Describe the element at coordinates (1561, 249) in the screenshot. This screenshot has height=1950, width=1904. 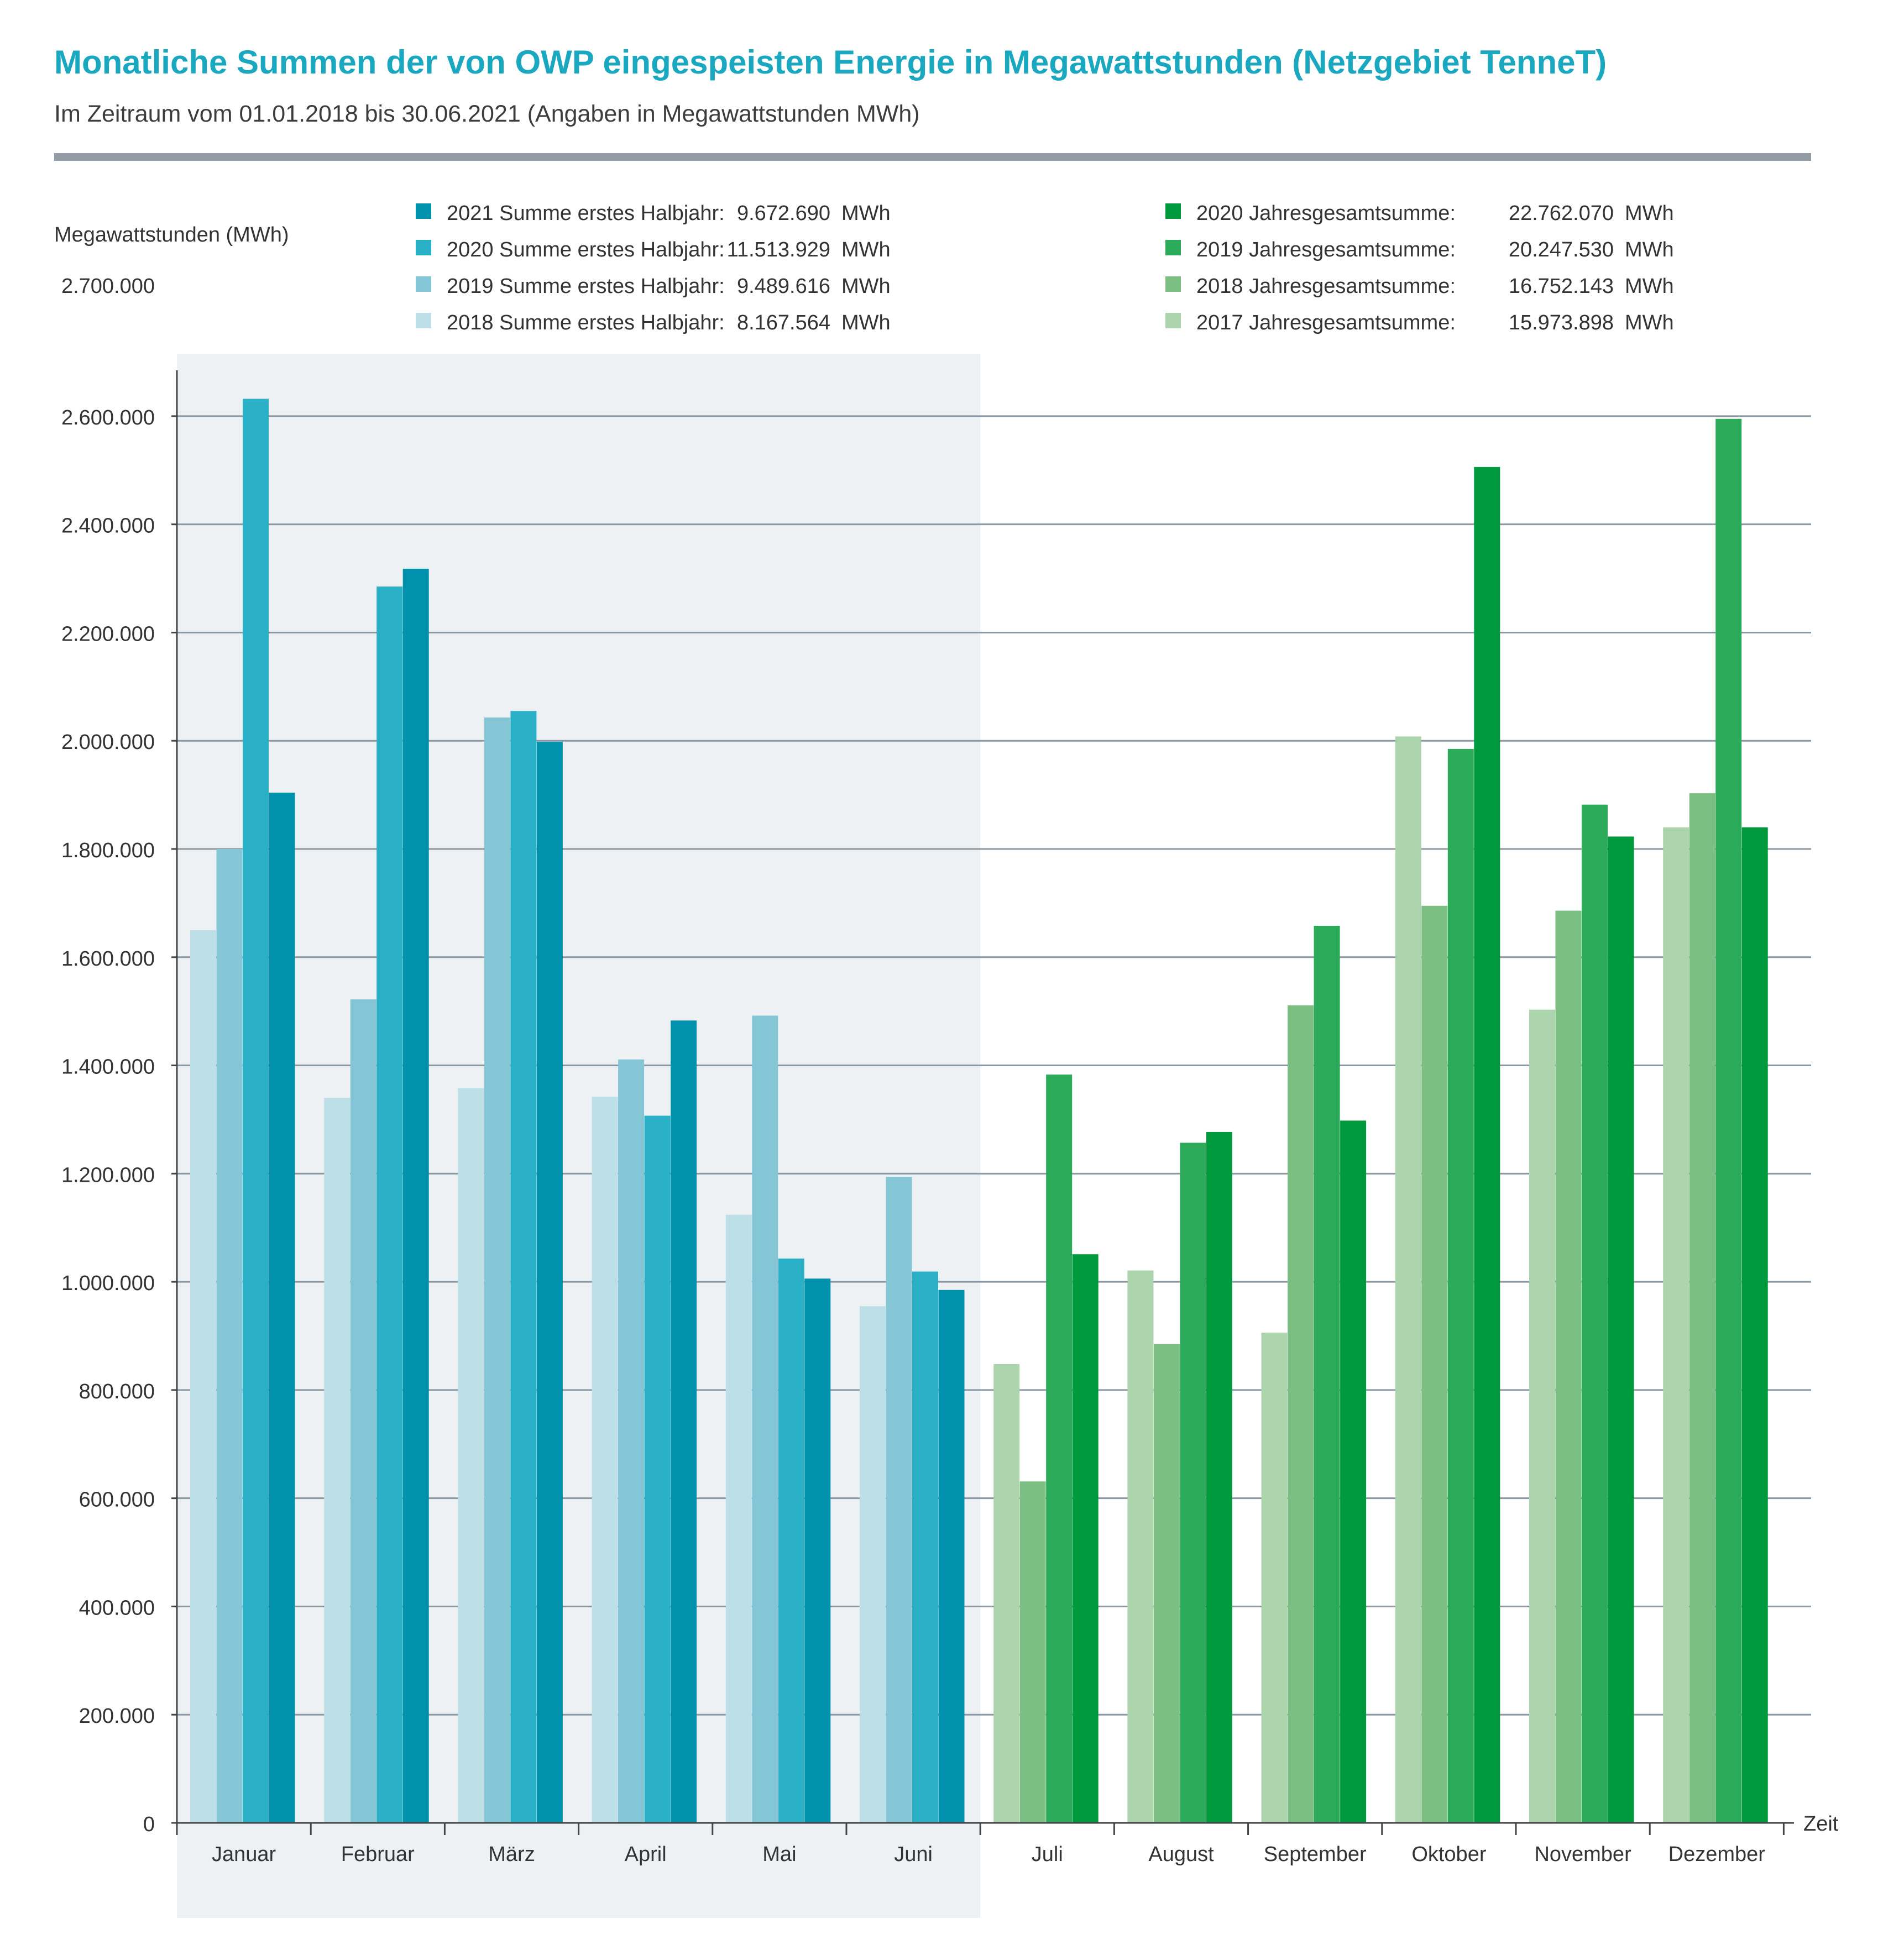
I see `legend-annual-value: 20.247.530` at that location.